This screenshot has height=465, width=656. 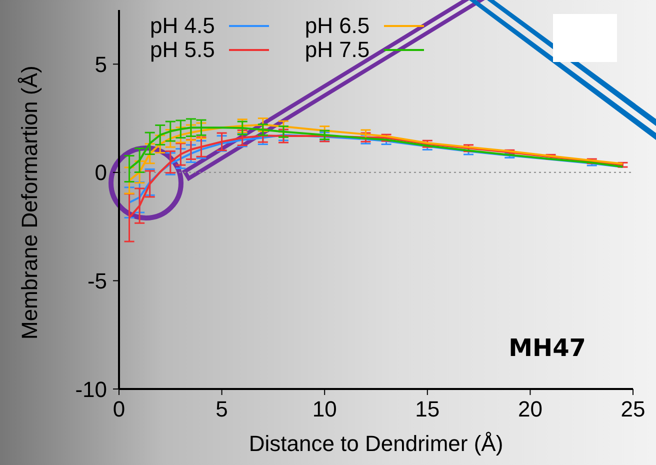 I want to click on x-tick-label: 10, so click(x=324, y=409).